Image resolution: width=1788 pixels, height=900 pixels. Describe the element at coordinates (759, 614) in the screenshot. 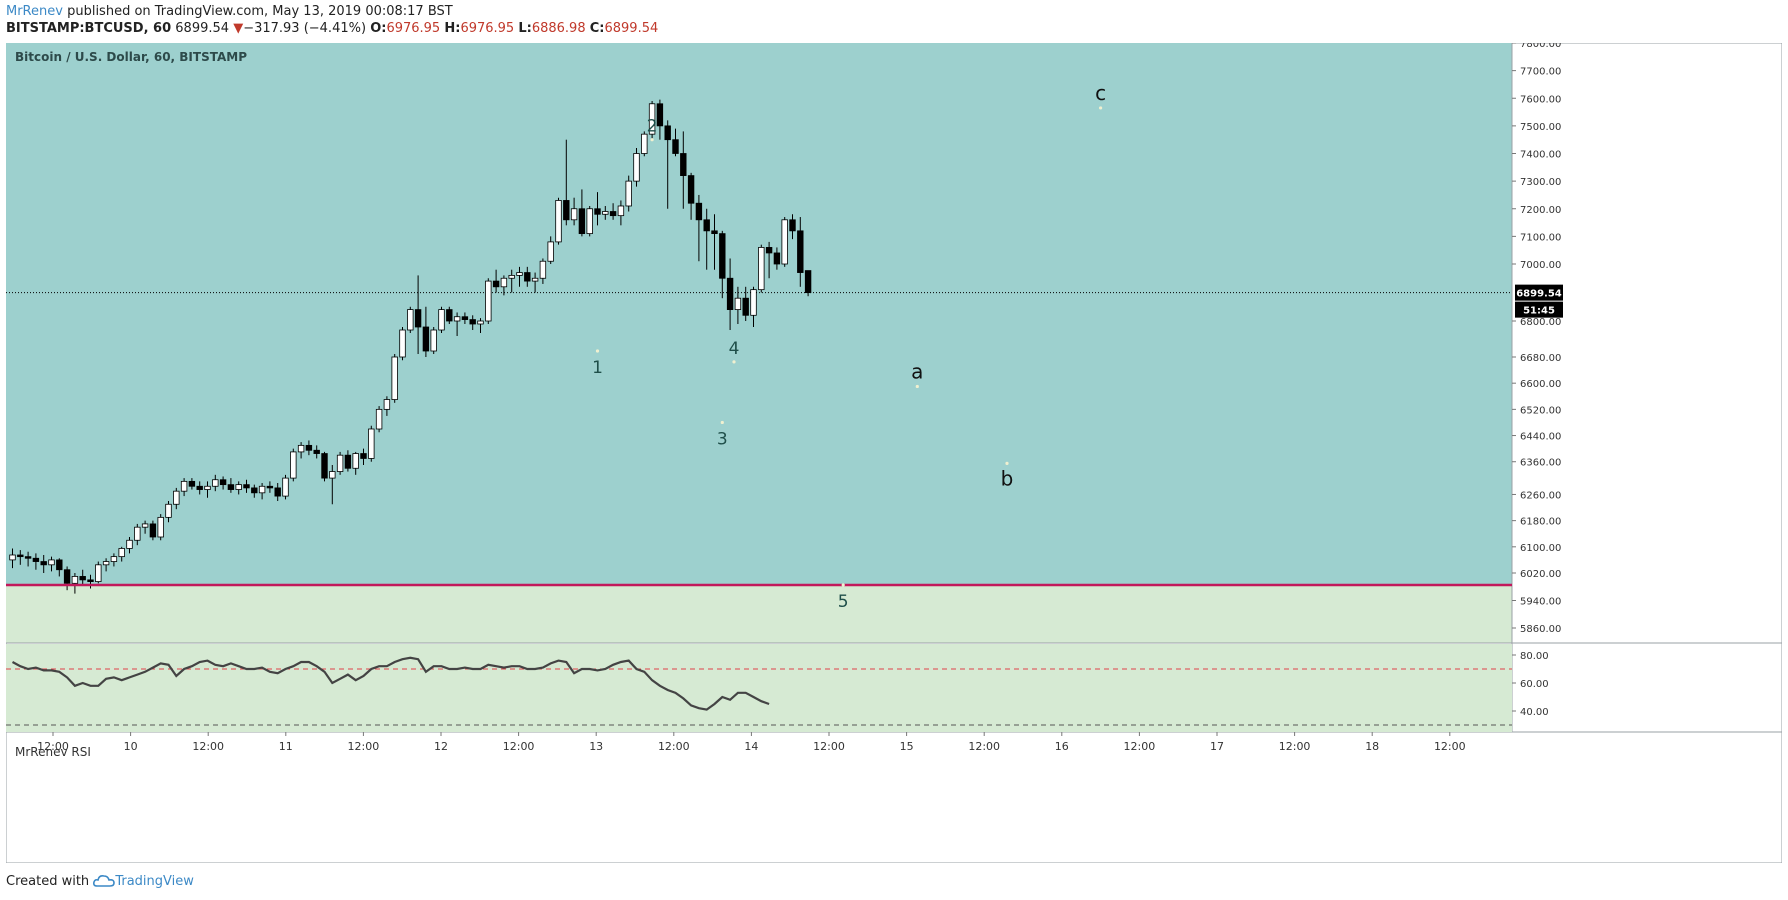

I see `lower-zone` at that location.